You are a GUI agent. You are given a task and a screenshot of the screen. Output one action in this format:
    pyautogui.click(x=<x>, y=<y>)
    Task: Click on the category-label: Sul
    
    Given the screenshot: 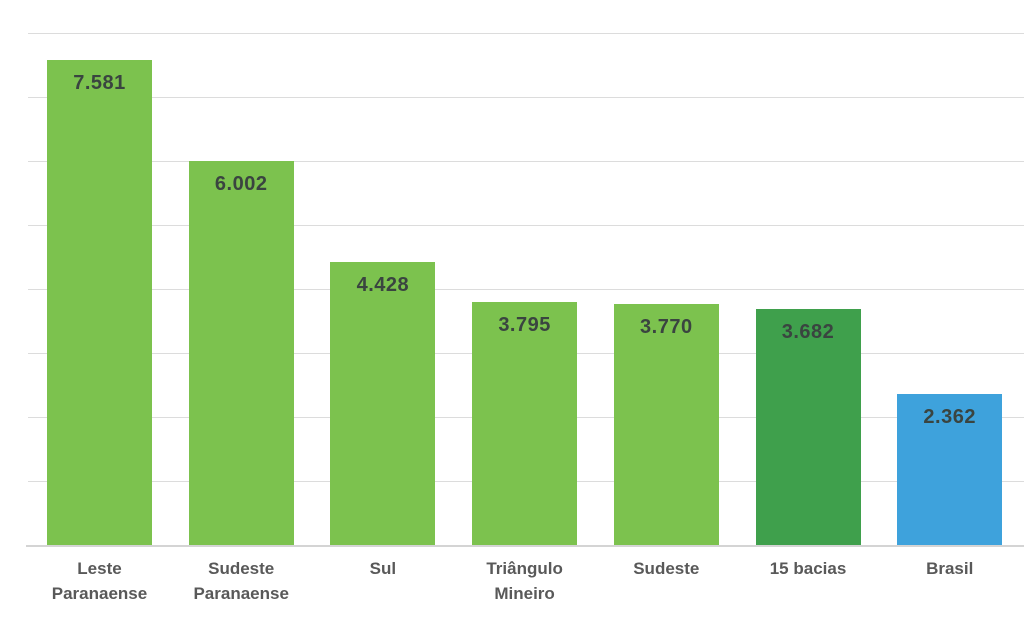 What is the action you would take?
    pyautogui.click(x=383, y=568)
    